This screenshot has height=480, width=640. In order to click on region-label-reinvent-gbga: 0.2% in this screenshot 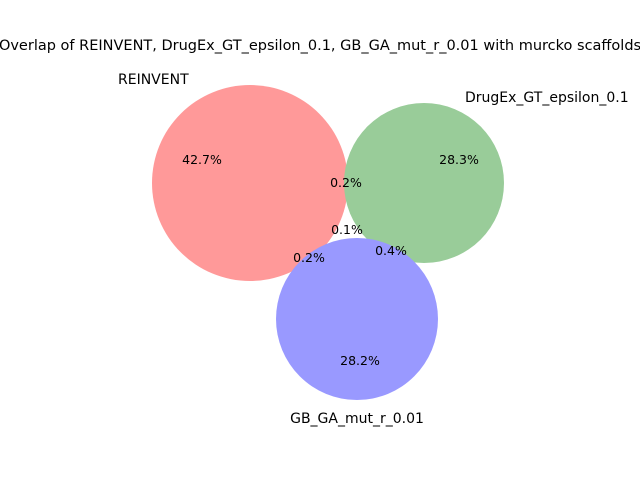, I will do `click(309, 257)`.